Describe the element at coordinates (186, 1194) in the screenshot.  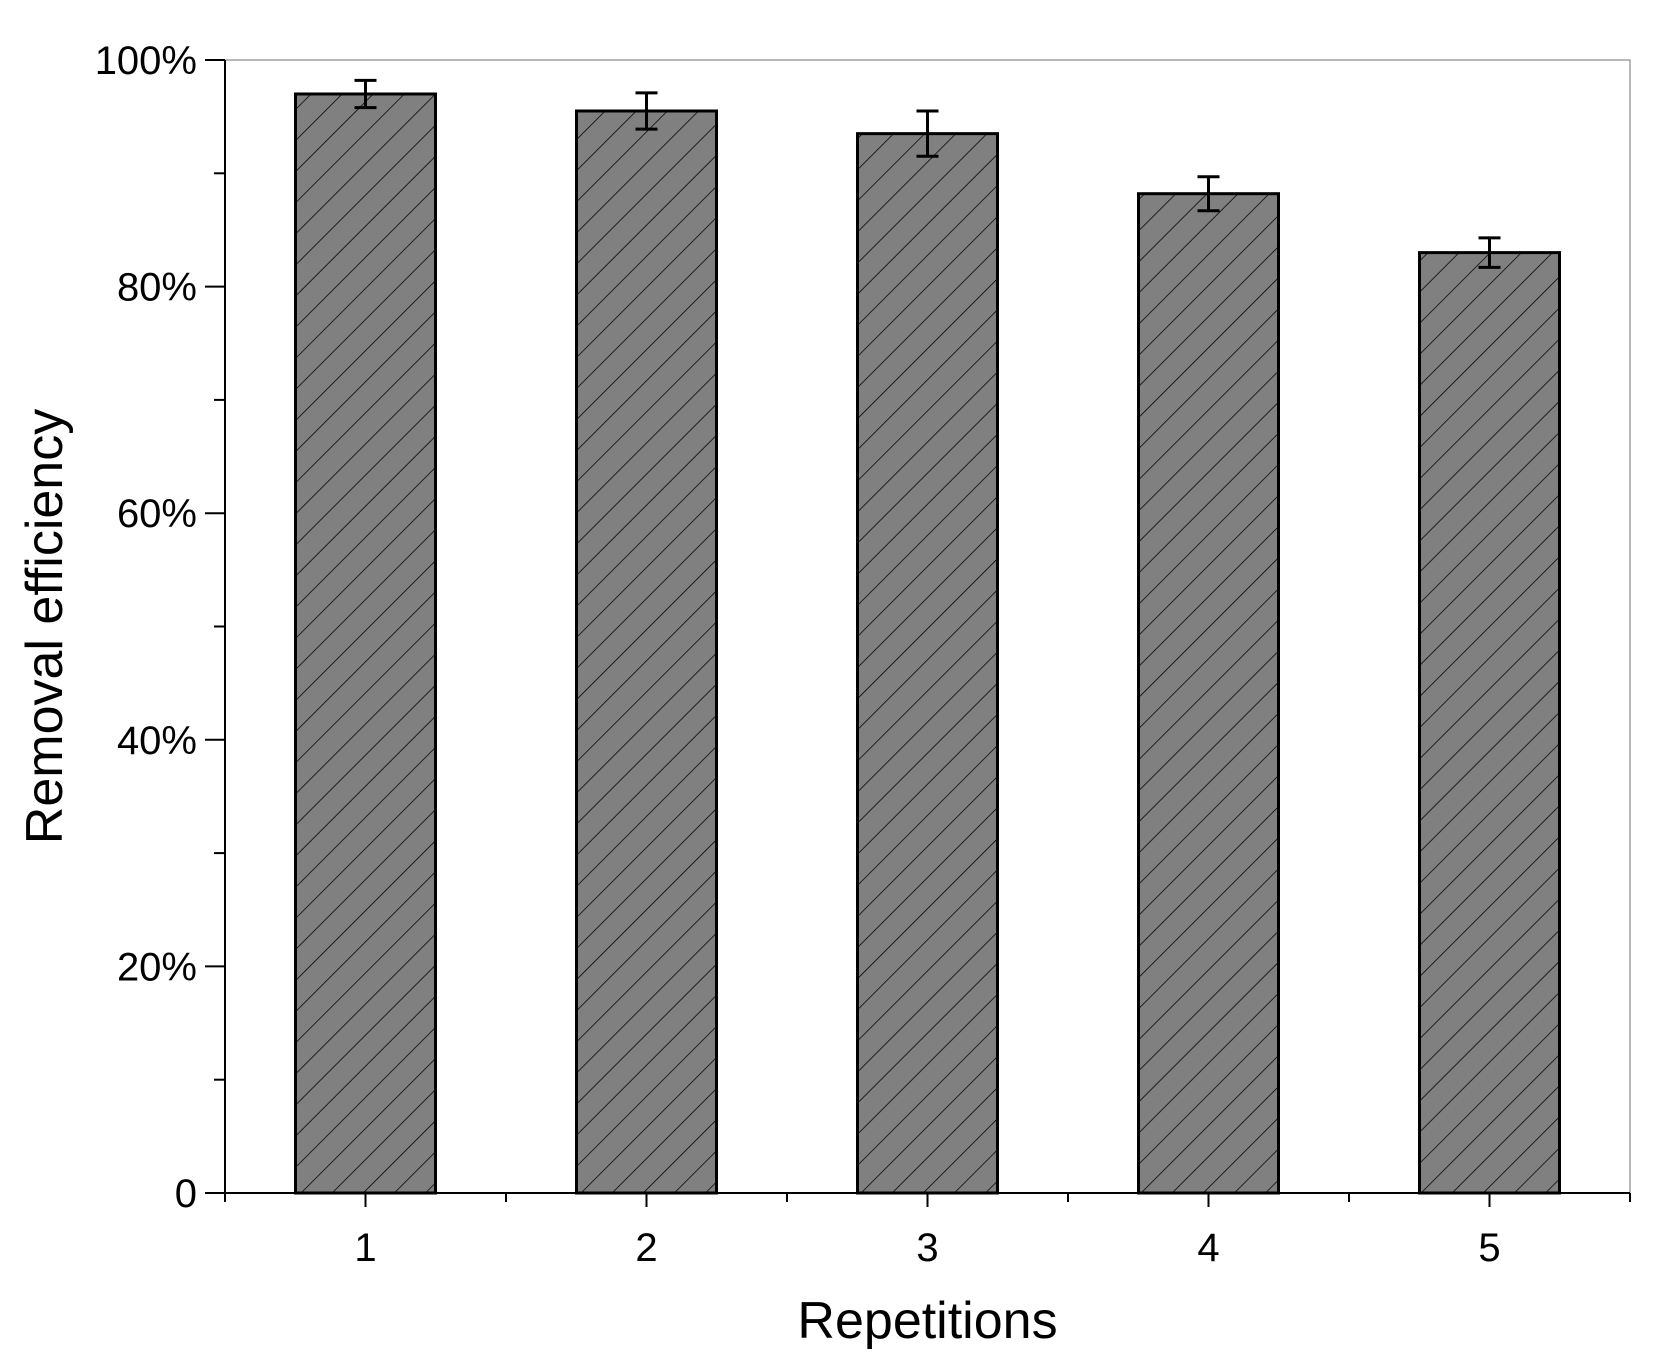
I see `y-tick-label: 0` at that location.